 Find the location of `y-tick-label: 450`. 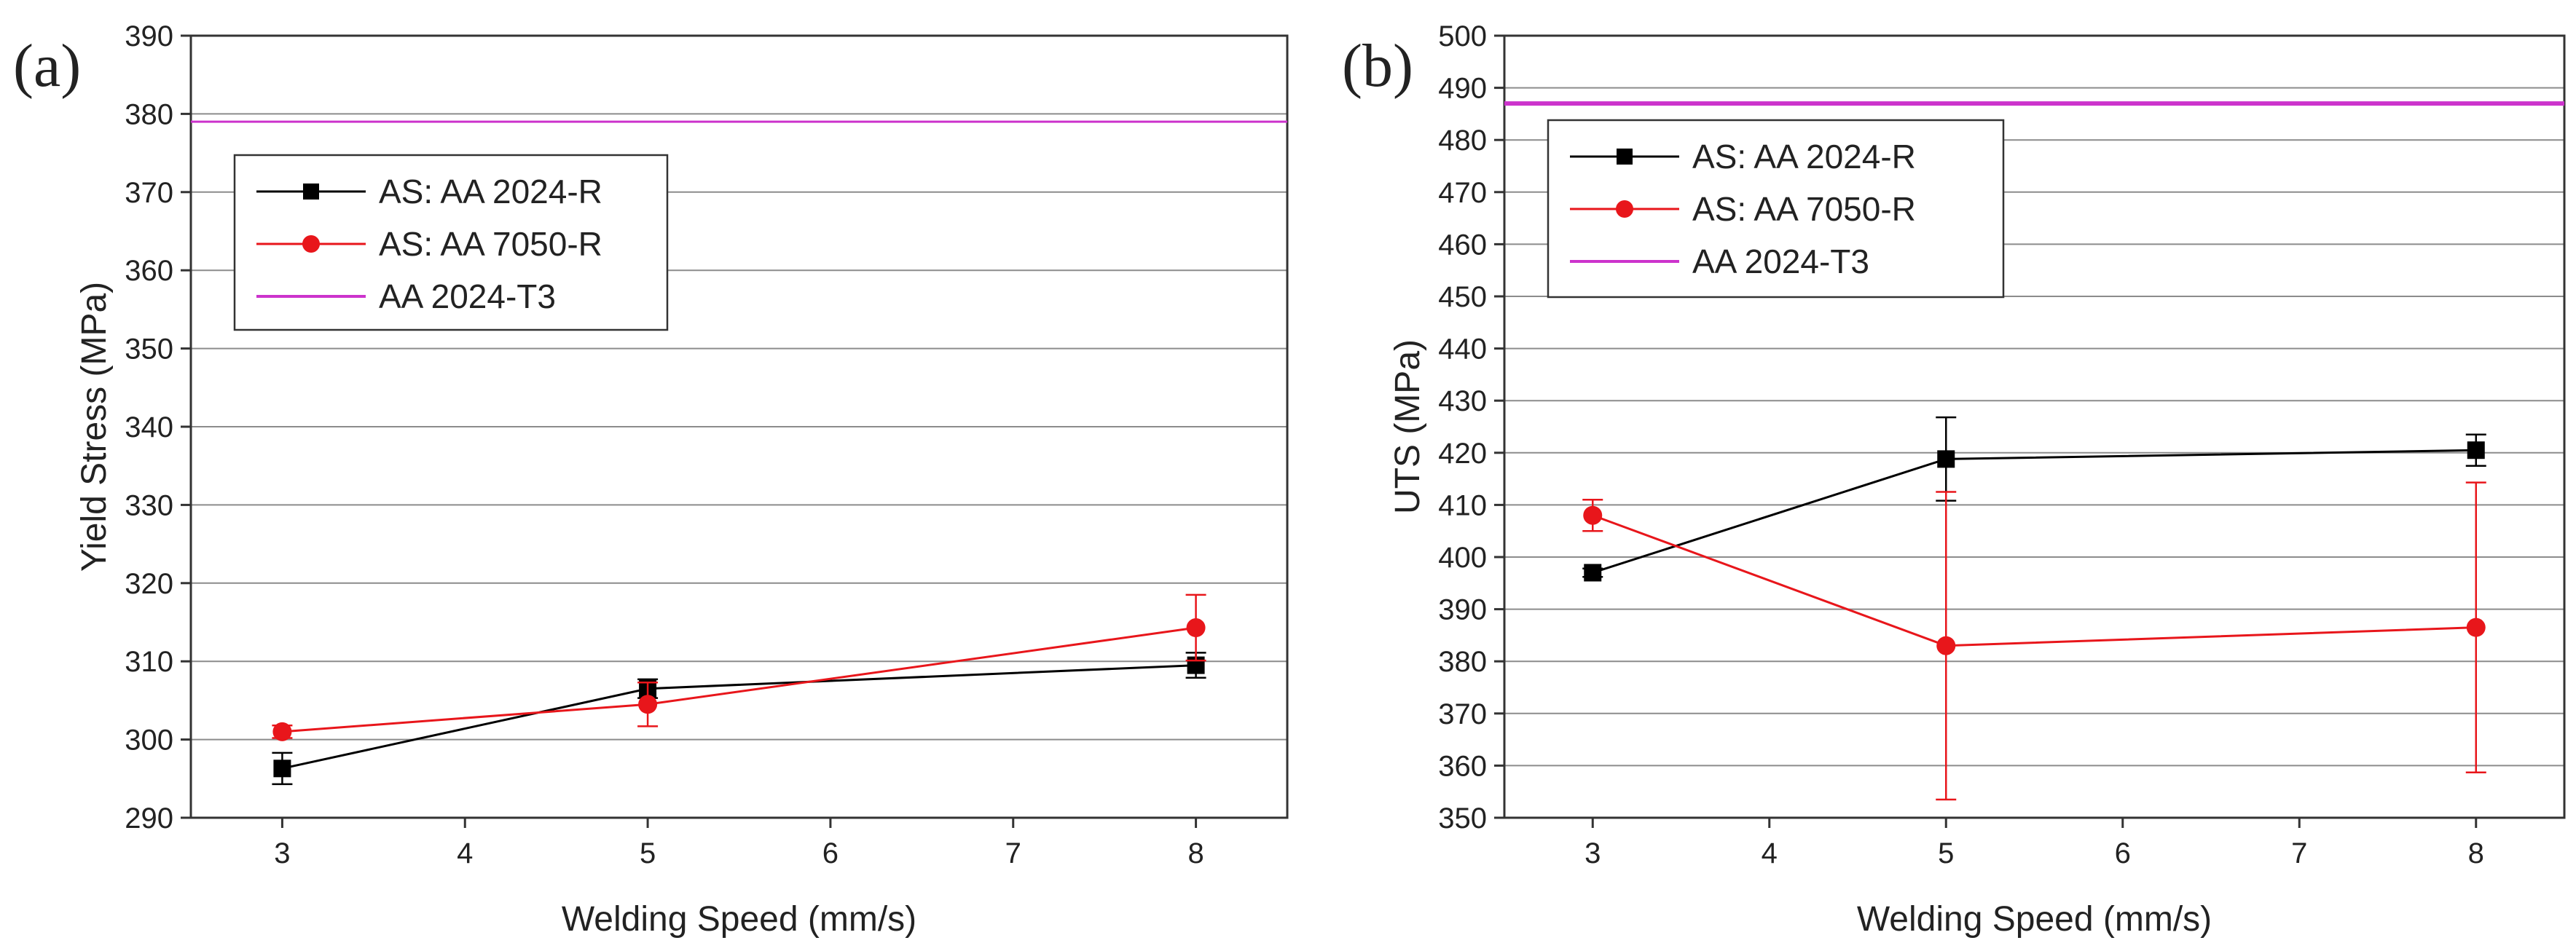

y-tick-label: 450 is located at coordinates (1462, 297).